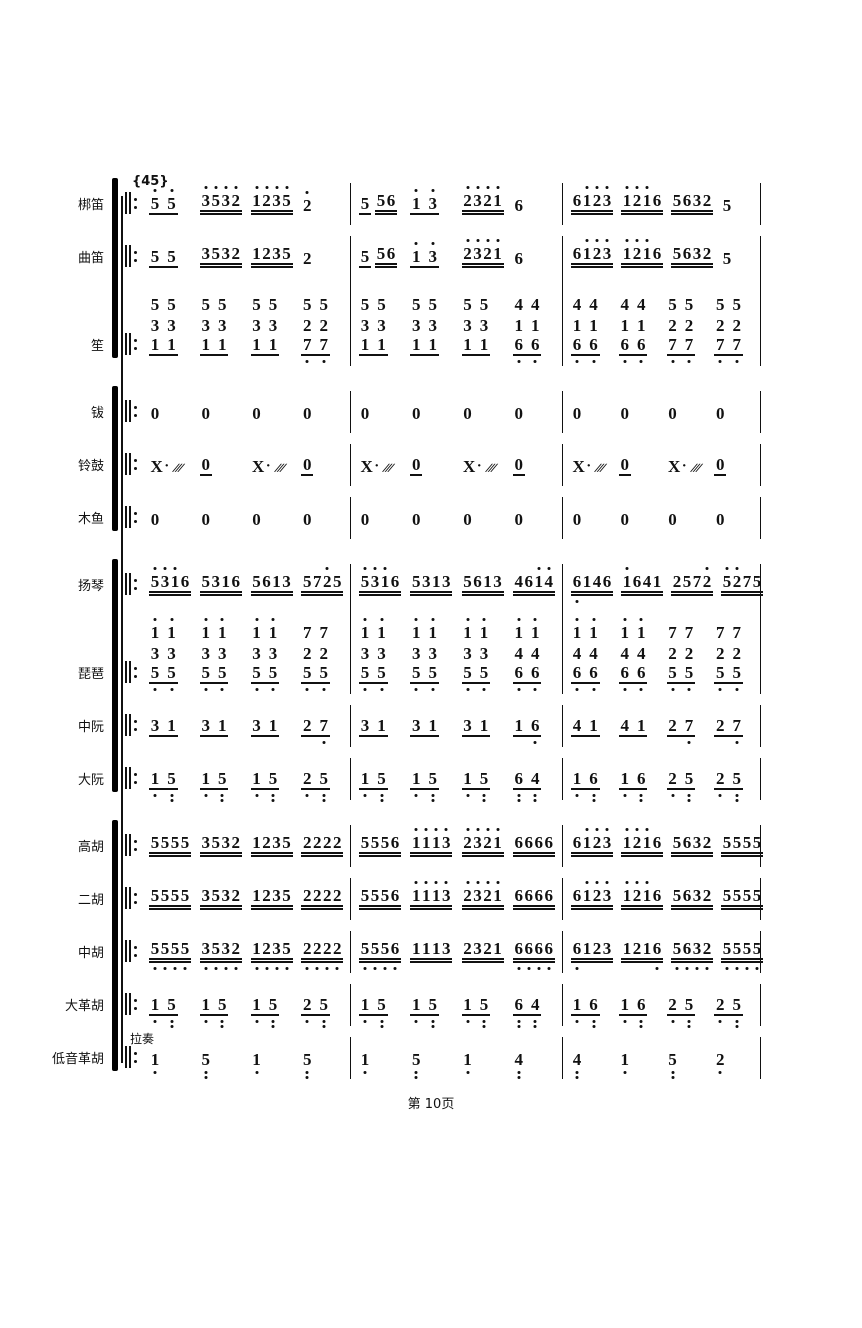  What do you see at coordinates (135, 898) in the screenshot?
I see `repeat-dots` at bounding box center [135, 898].